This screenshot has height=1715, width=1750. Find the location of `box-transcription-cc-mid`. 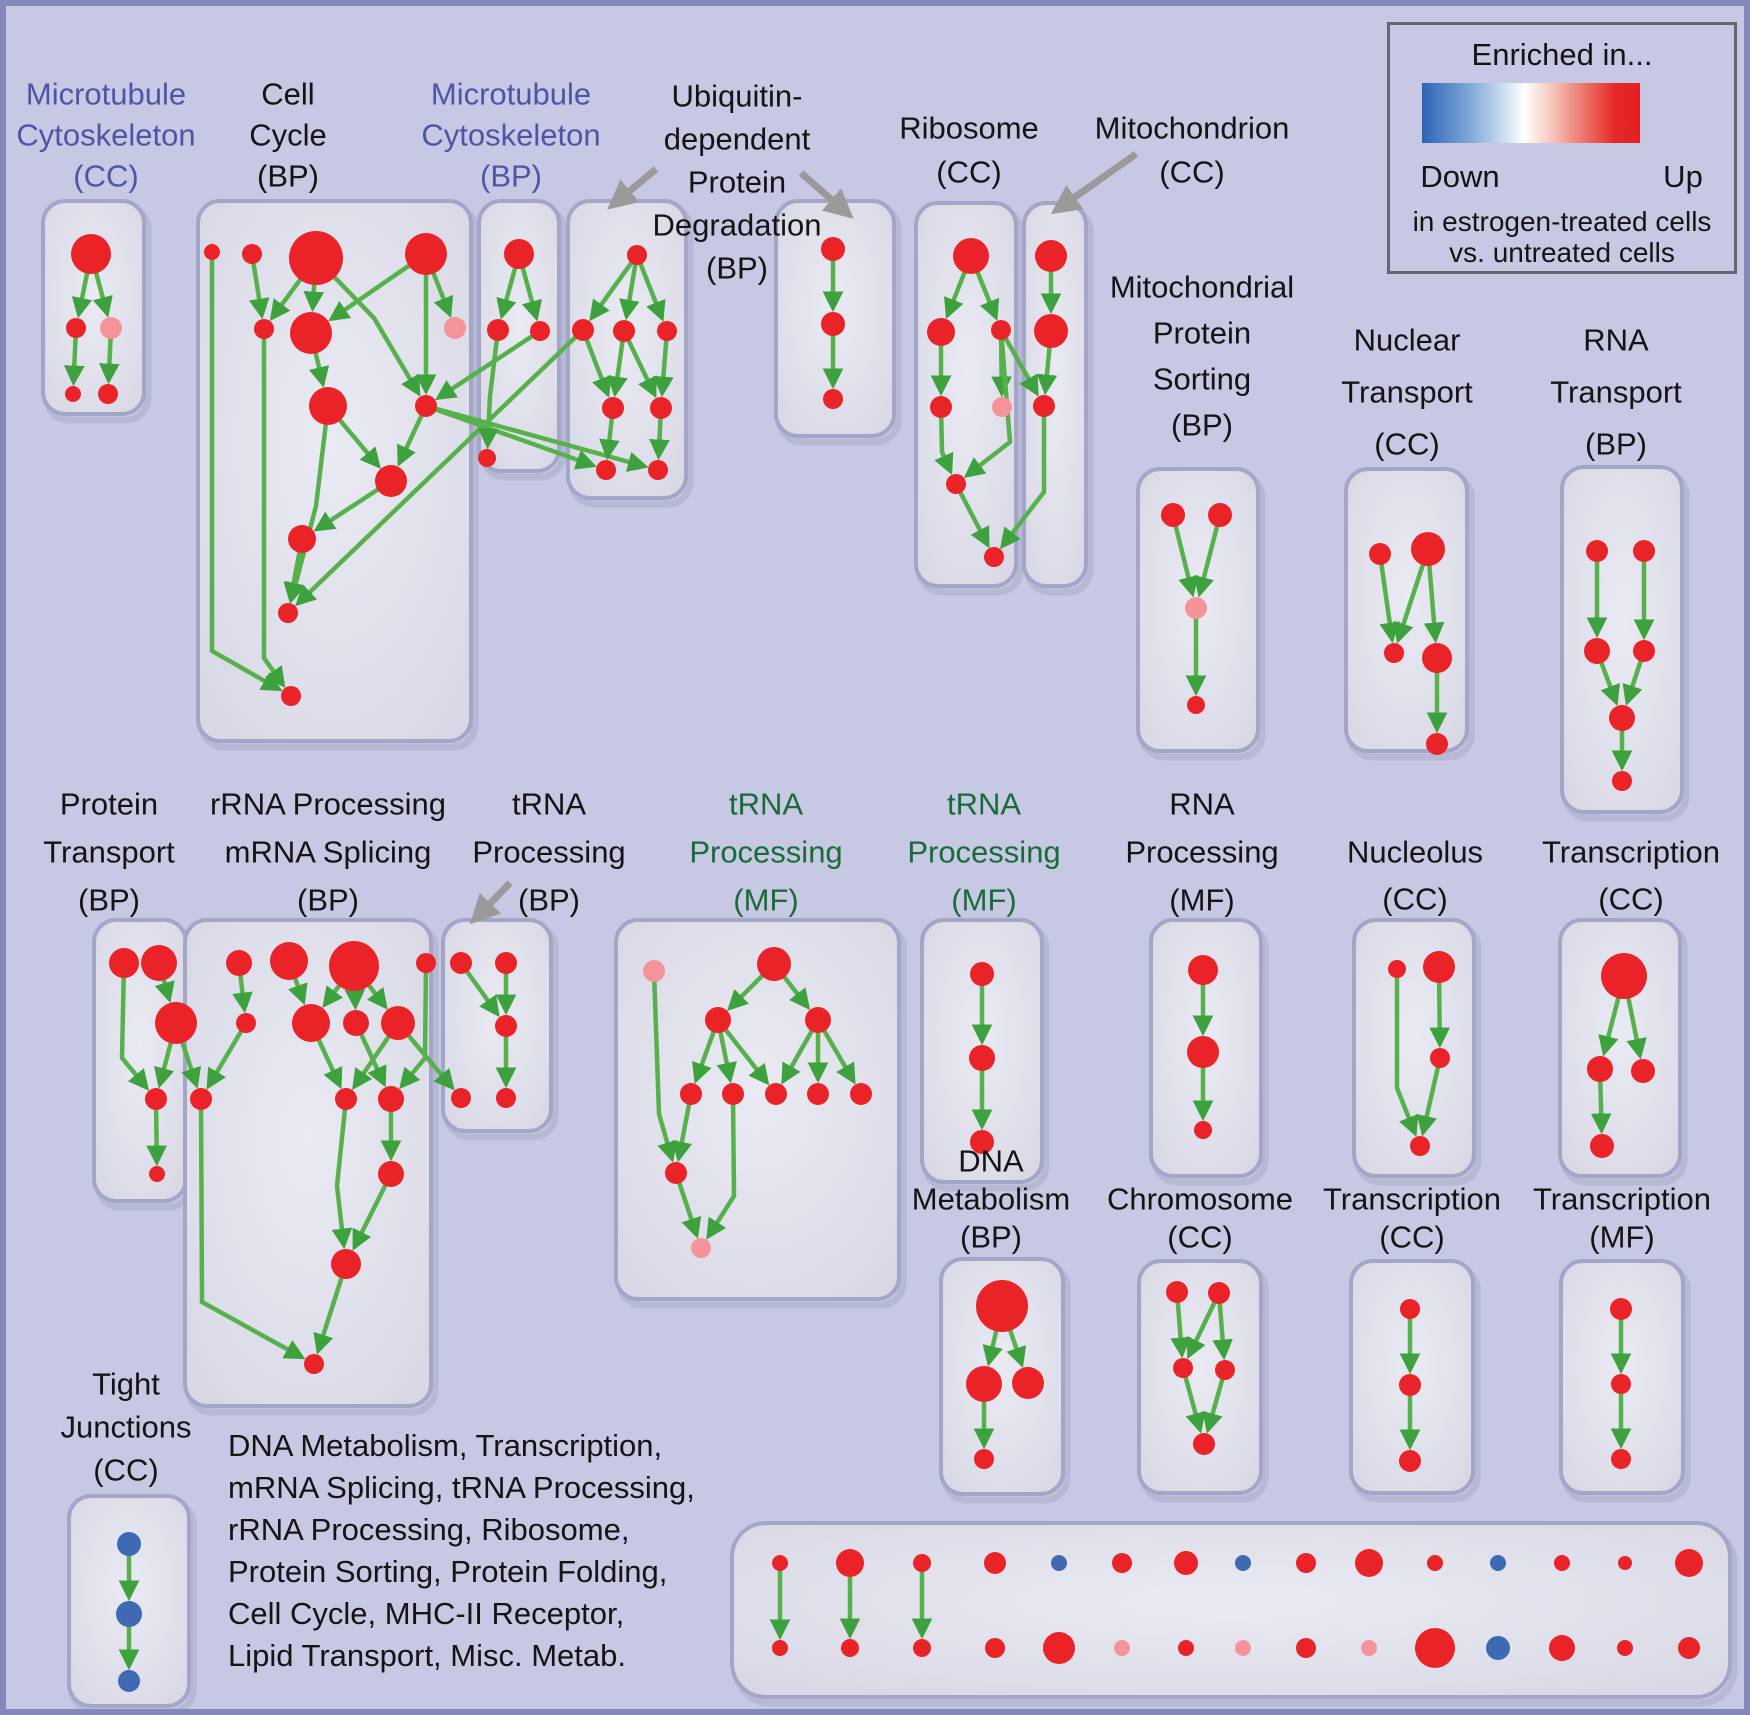

box-transcription-cc-mid is located at coordinates (1620, 1048).